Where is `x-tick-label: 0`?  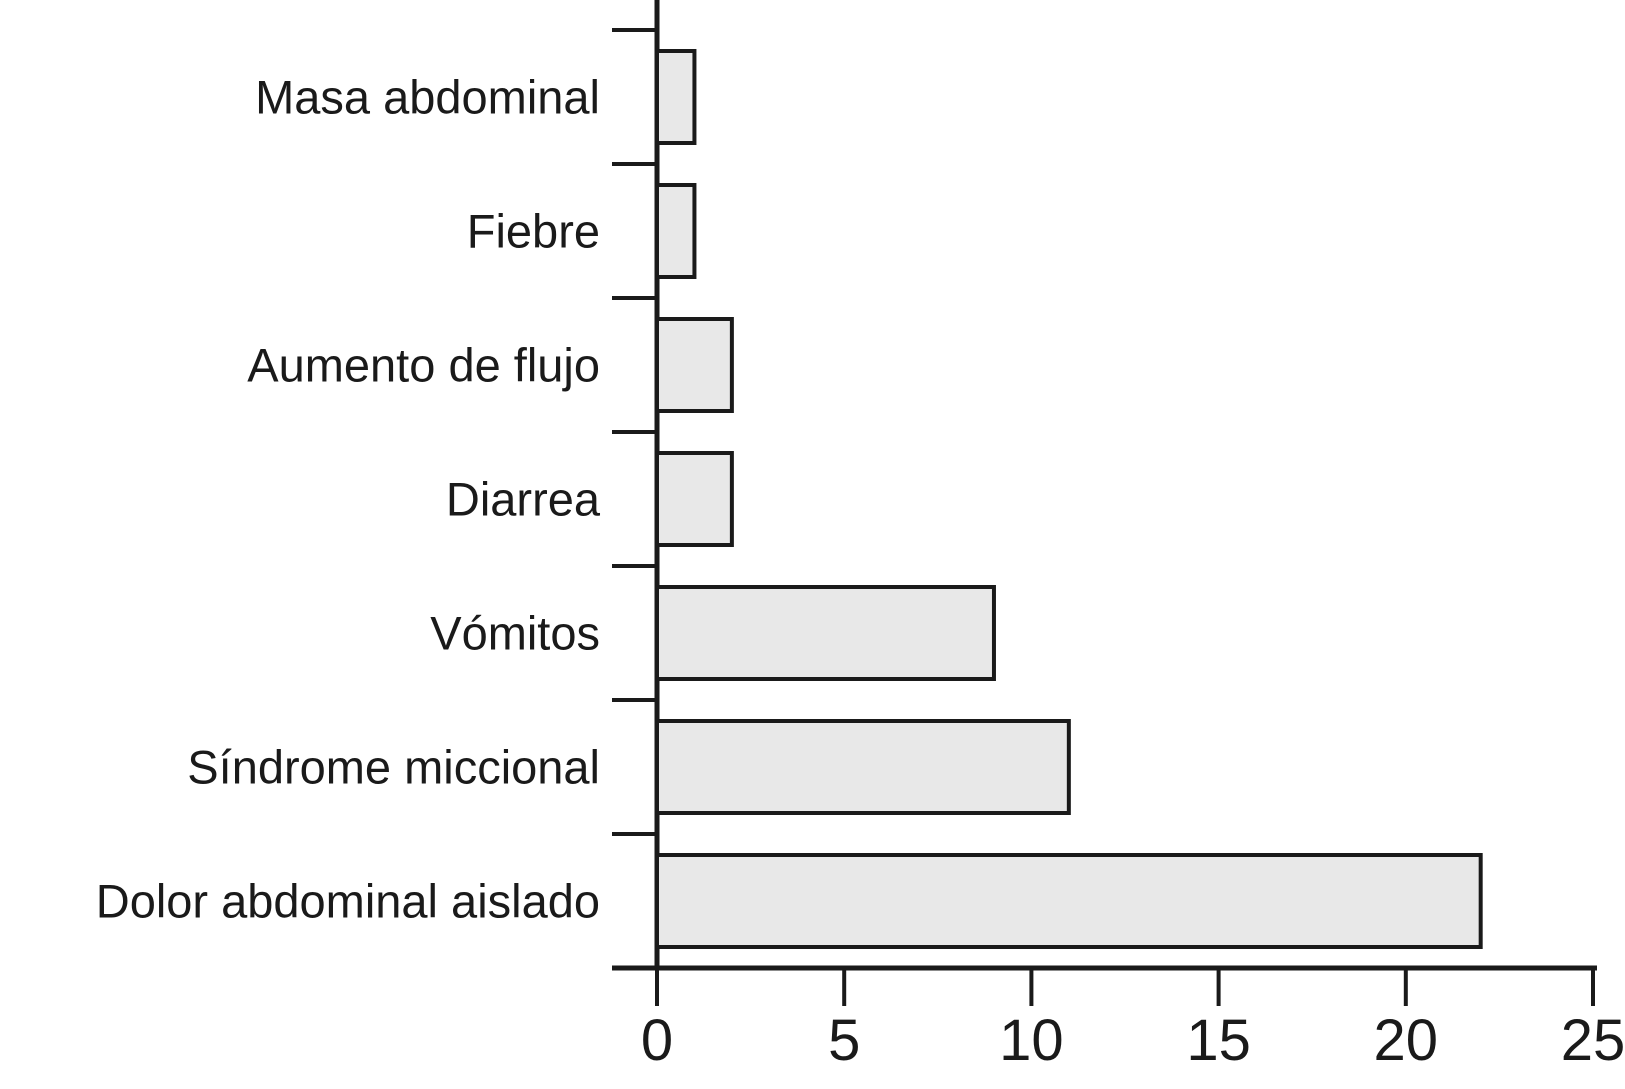
x-tick-label: 0 is located at coordinates (657, 1040).